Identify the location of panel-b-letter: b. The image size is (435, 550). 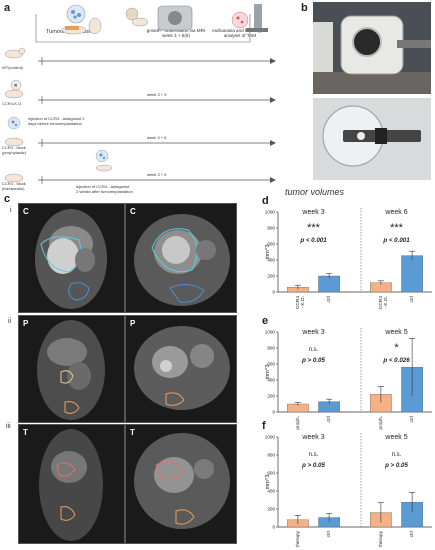
(304, 8).